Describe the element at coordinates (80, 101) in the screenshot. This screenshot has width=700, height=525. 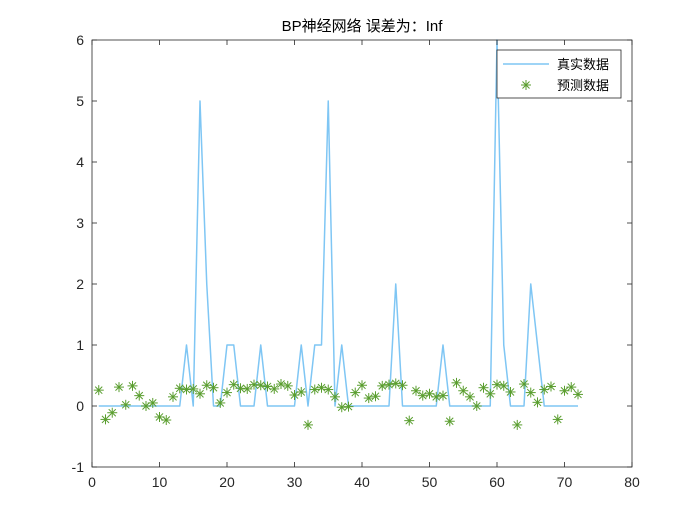
I see `y-tick-label: 5` at that location.